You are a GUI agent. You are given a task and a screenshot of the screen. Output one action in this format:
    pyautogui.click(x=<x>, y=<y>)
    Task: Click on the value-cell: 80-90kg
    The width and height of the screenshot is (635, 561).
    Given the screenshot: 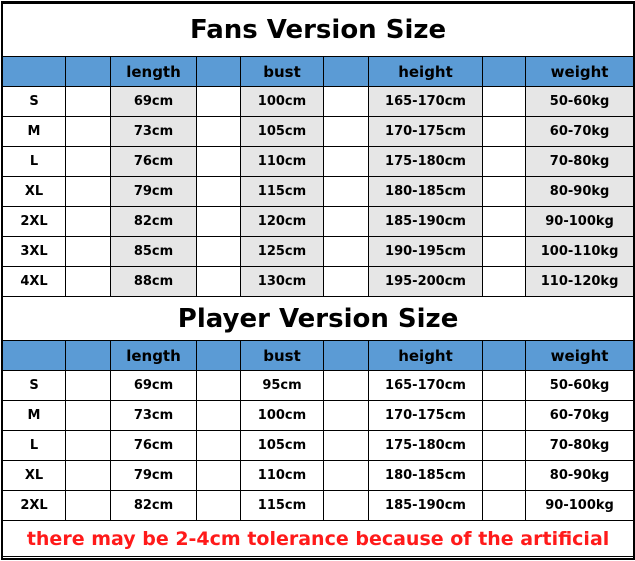 What is the action you would take?
    pyautogui.click(x=579, y=475)
    